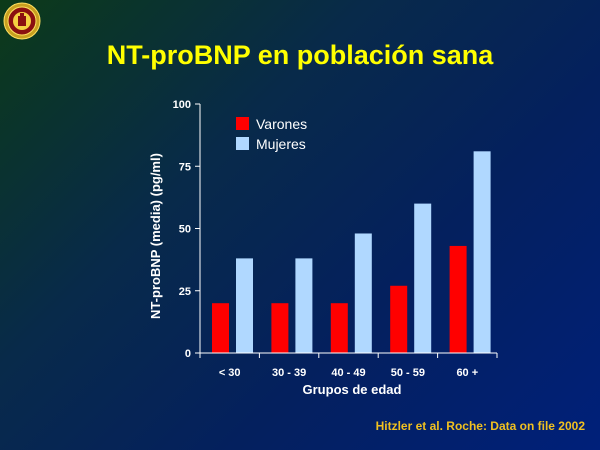 The image size is (600, 450). I want to click on legend-label-mujeres: Mujeres, so click(281, 144).